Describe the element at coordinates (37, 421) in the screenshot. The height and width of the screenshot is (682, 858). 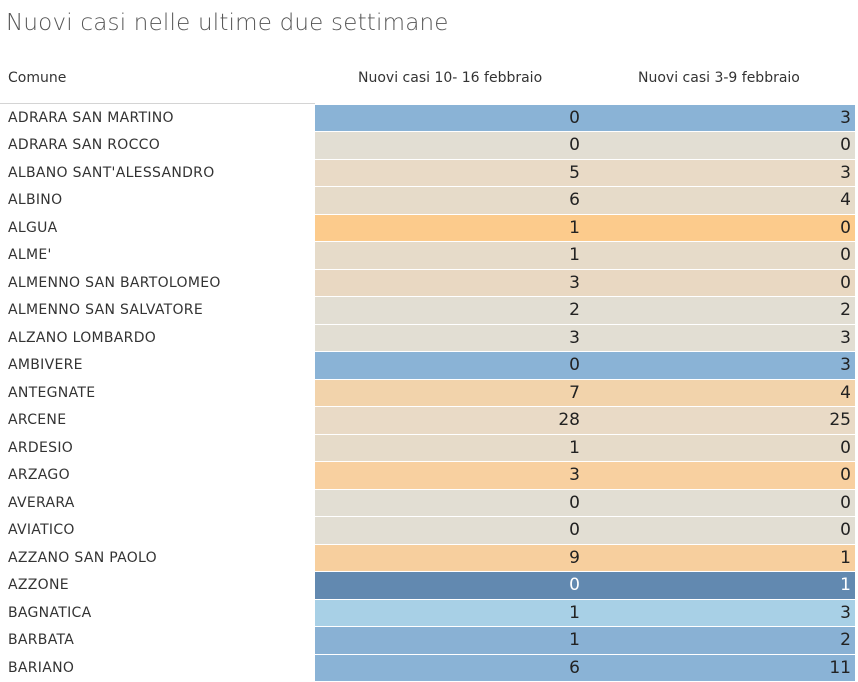
I see `comune-name: ARCENE` at that location.